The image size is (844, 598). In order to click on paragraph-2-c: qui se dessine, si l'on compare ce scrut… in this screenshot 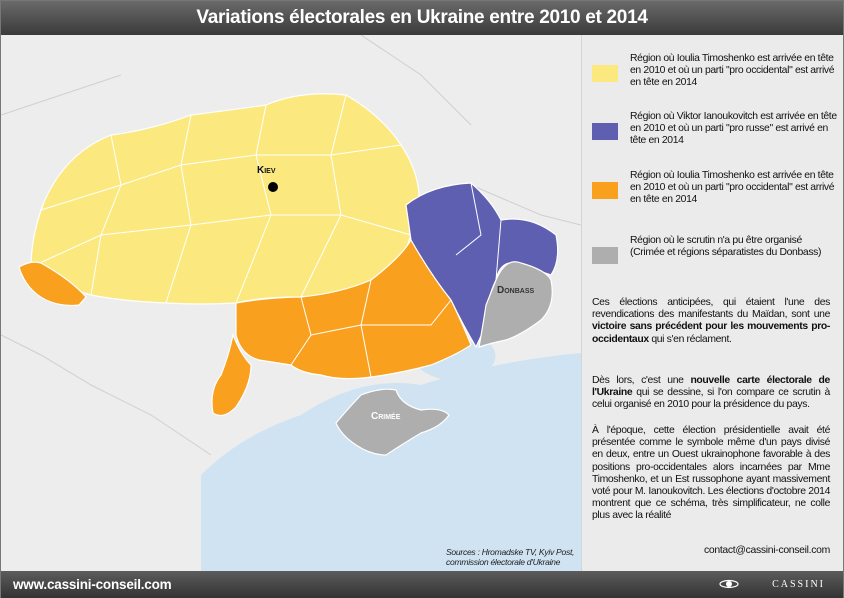, I will do `click(711, 399)`.